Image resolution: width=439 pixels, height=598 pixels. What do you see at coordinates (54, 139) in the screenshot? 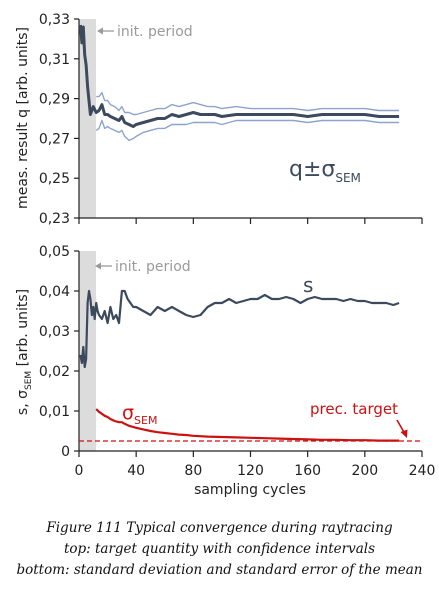
I see `top-y-tick-label: 0,27` at bounding box center [54, 139].